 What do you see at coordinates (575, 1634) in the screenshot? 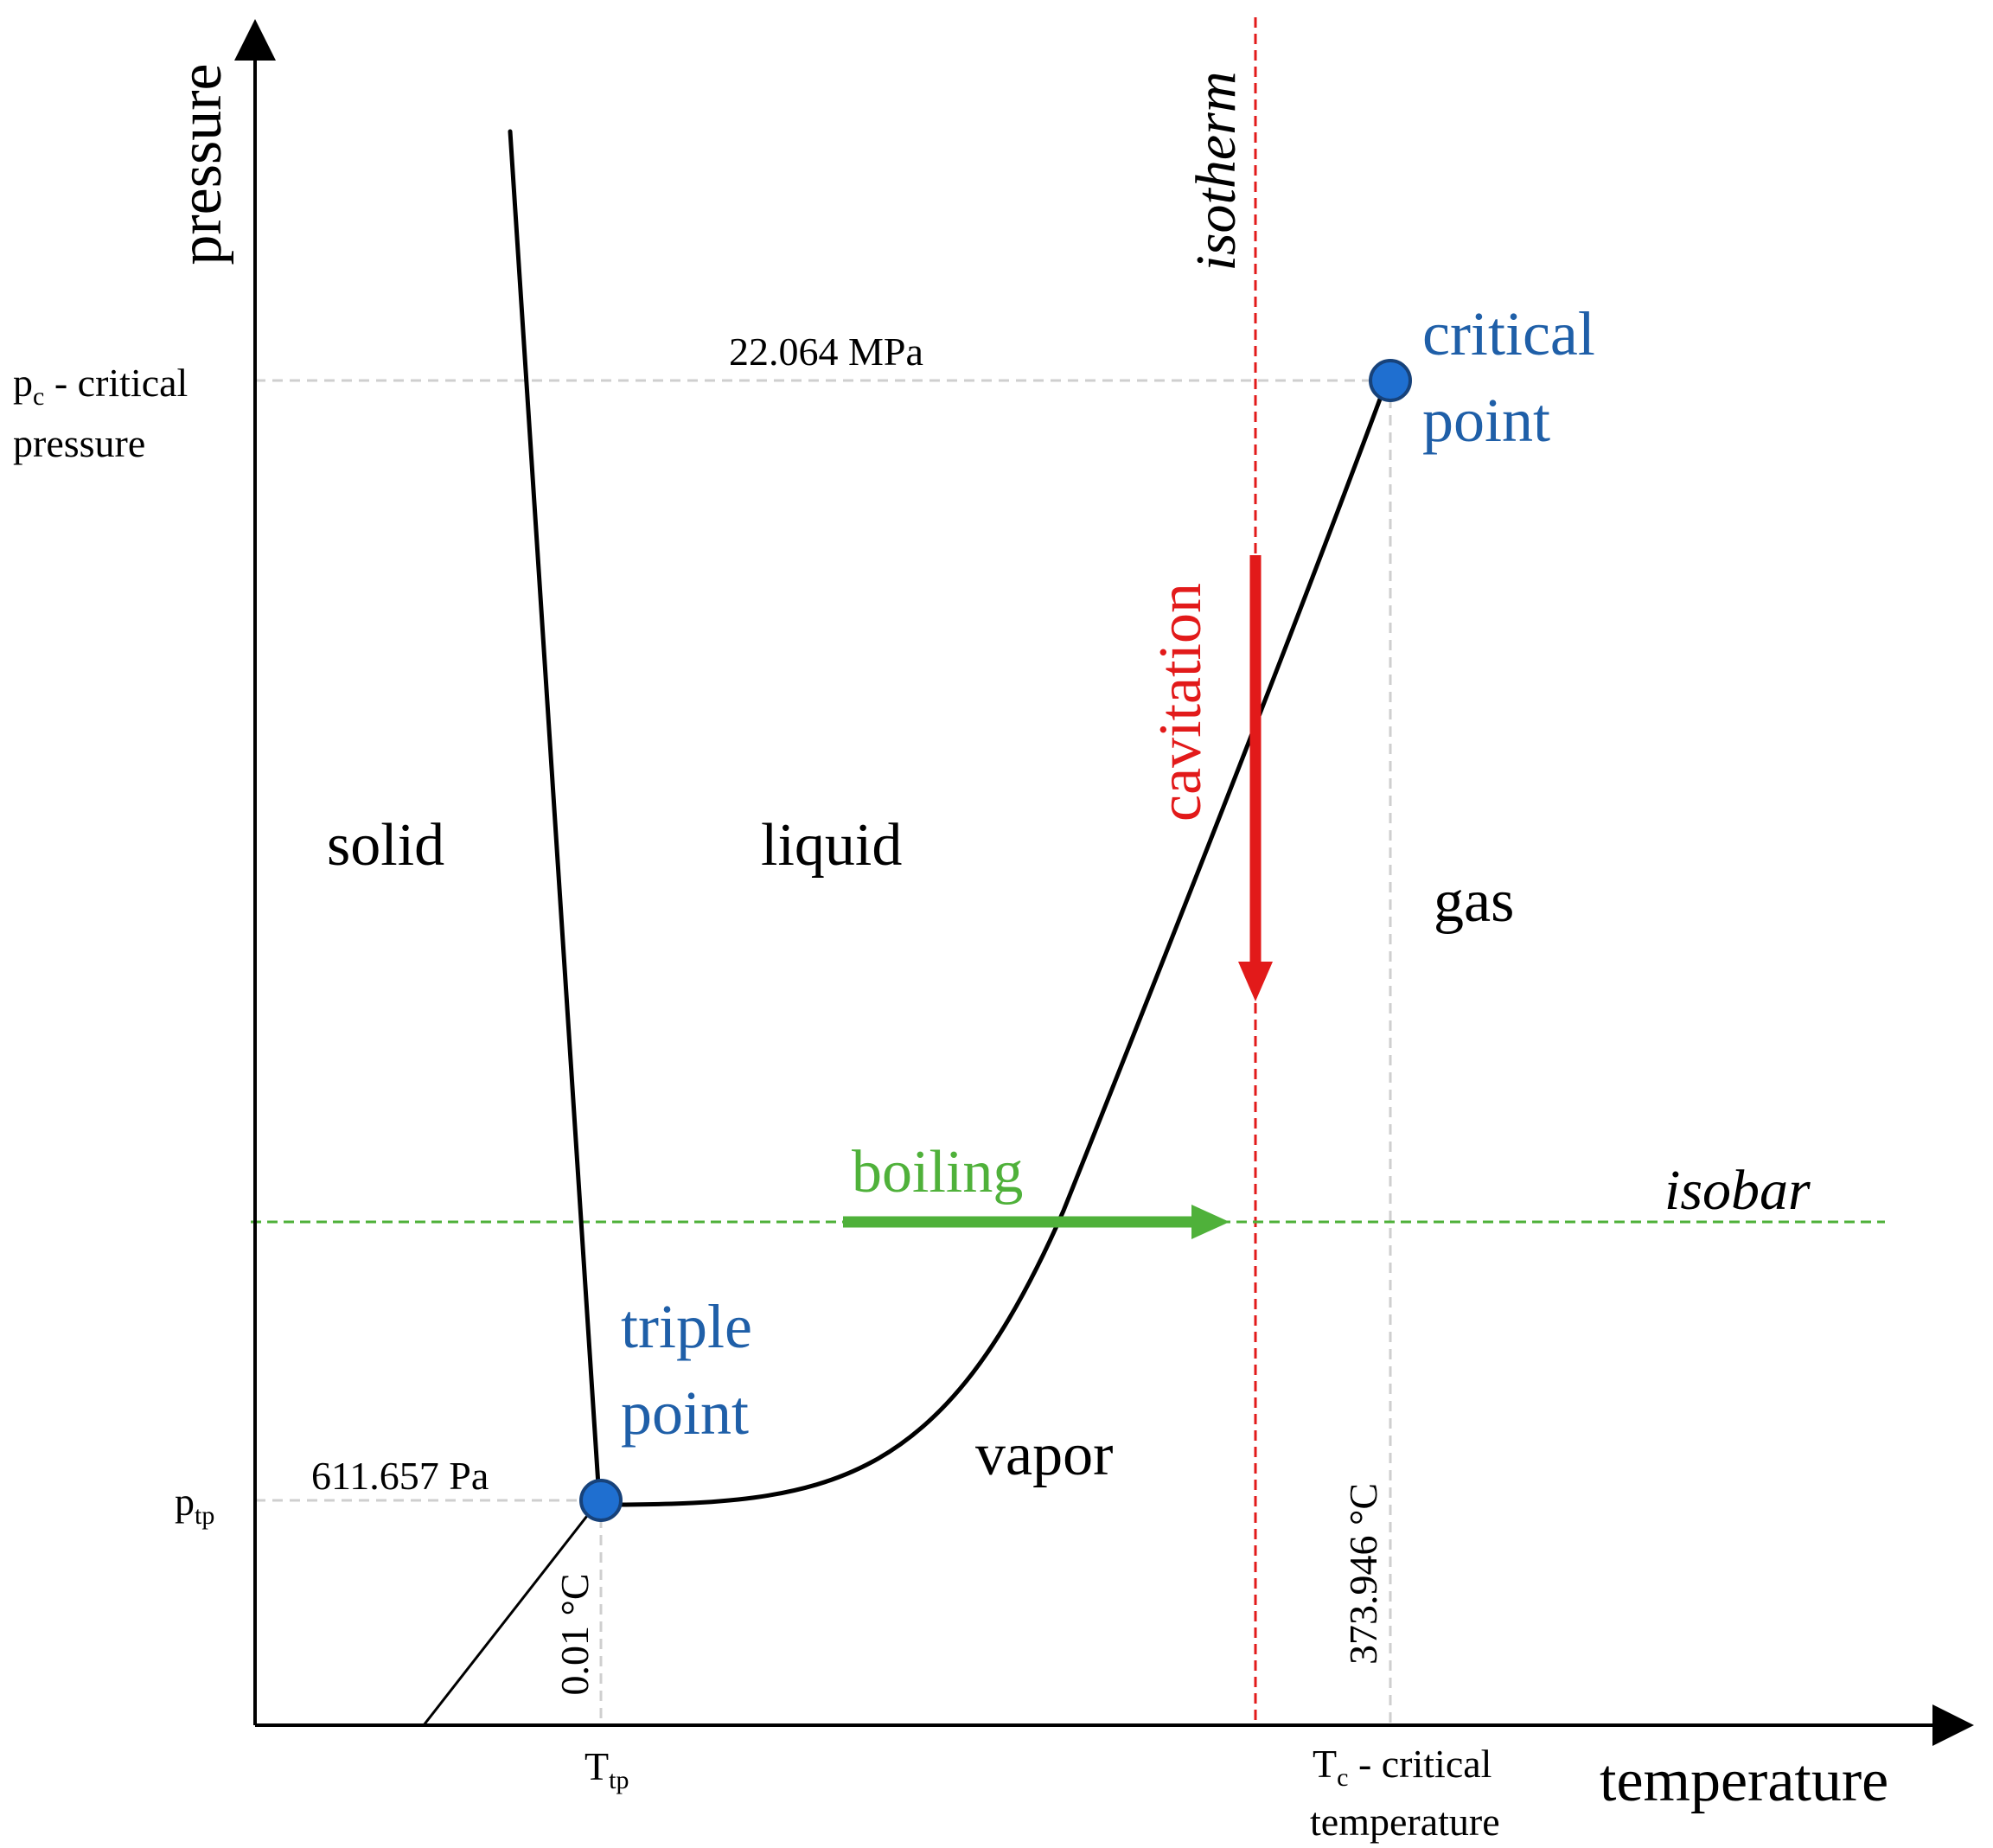
I see `triple-temperature-value: 0.01 °C` at bounding box center [575, 1634].